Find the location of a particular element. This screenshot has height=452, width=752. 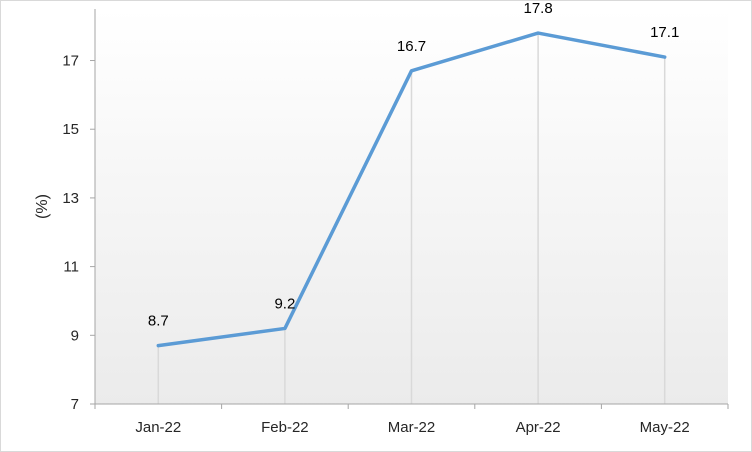

x-tick-label: Feb-22 is located at coordinates (285, 427).